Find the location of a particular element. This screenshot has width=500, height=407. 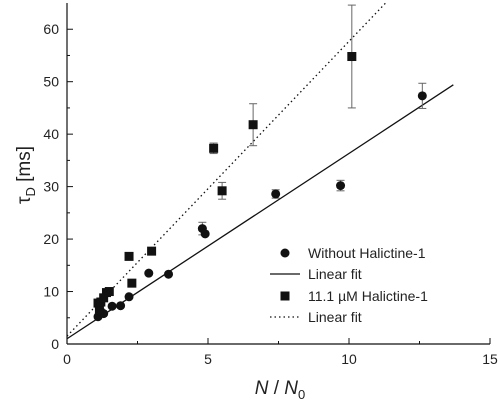

x-tick-label: 10 is located at coordinates (349, 359).